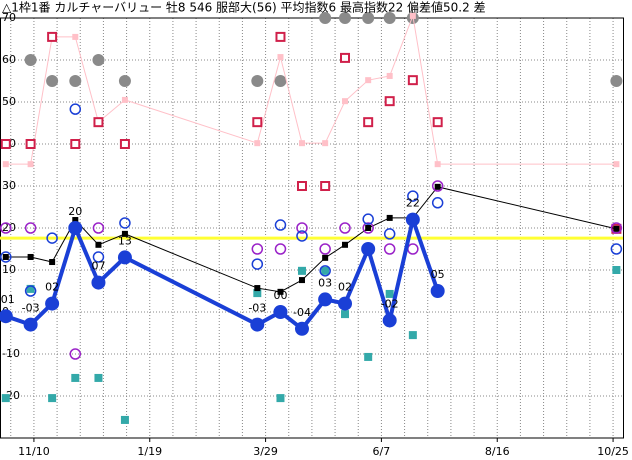 The image size is (632, 460). Describe the element at coordinates (280, 295) in the screenshot. I see `data-label: 00` at that location.